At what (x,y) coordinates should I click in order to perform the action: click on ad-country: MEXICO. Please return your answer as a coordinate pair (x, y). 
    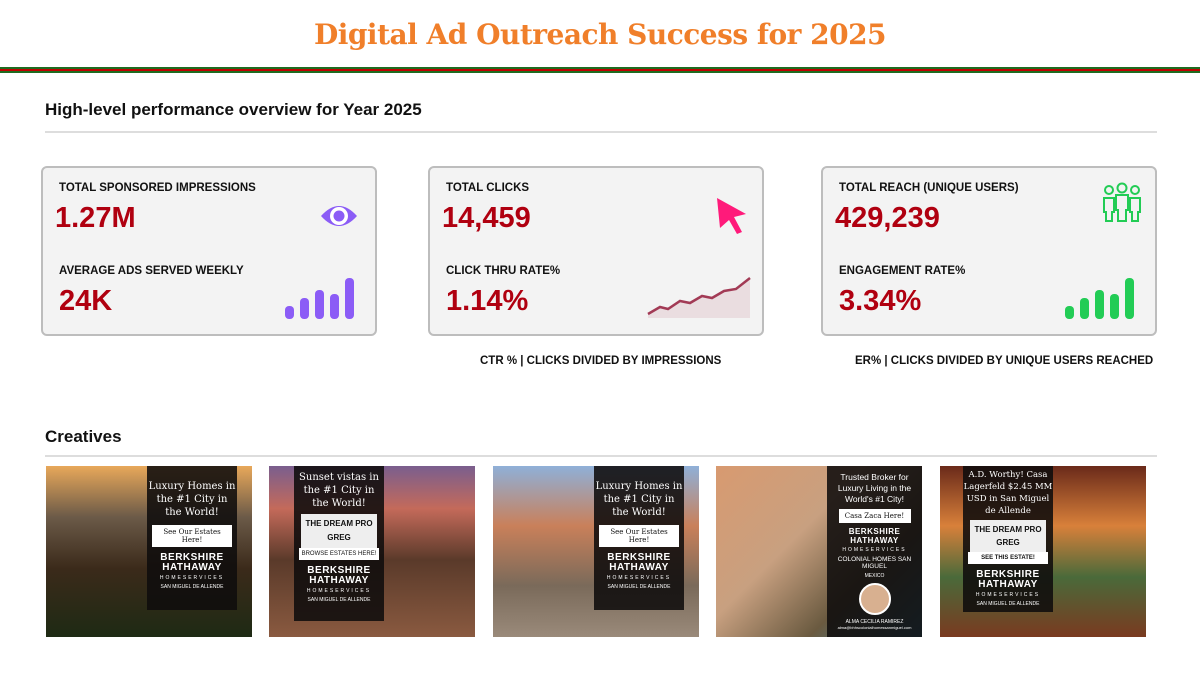
    Looking at the image, I should click on (874, 576).